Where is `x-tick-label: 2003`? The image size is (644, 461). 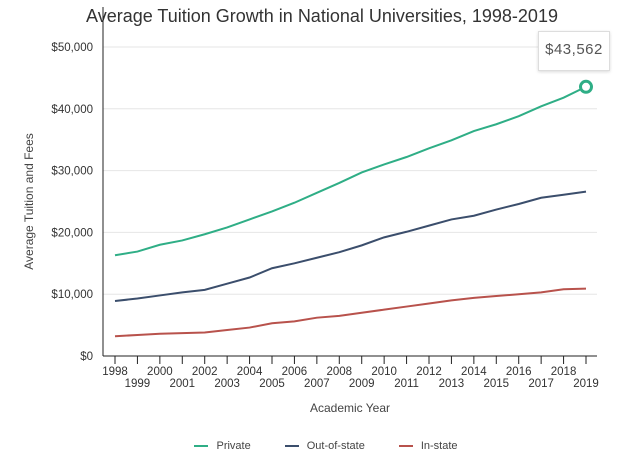 x-tick-label: 2003 is located at coordinates (227, 384).